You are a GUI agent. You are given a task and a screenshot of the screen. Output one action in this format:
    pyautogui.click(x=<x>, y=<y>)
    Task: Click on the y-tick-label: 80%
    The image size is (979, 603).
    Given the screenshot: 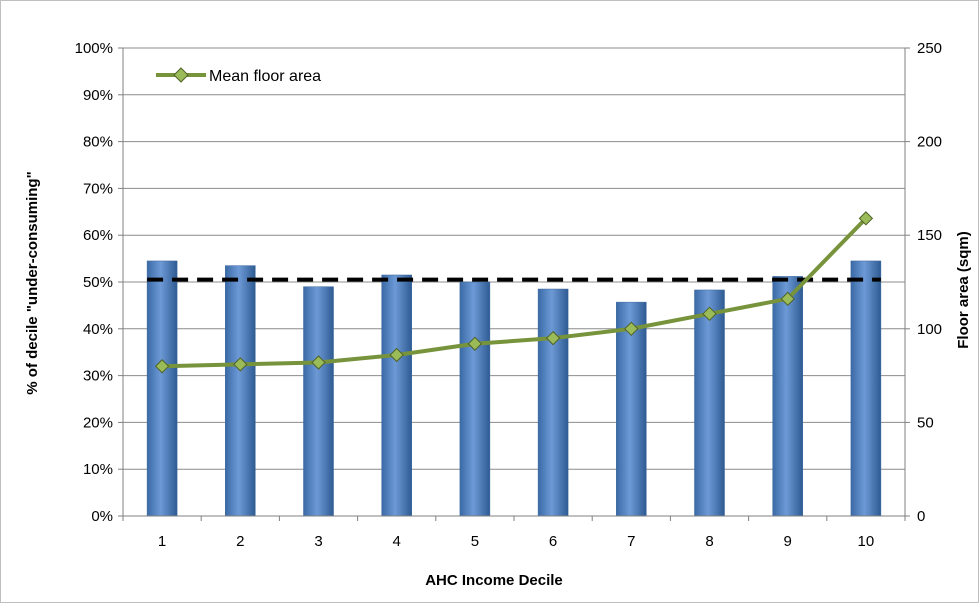 What is the action you would take?
    pyautogui.click(x=98, y=142)
    